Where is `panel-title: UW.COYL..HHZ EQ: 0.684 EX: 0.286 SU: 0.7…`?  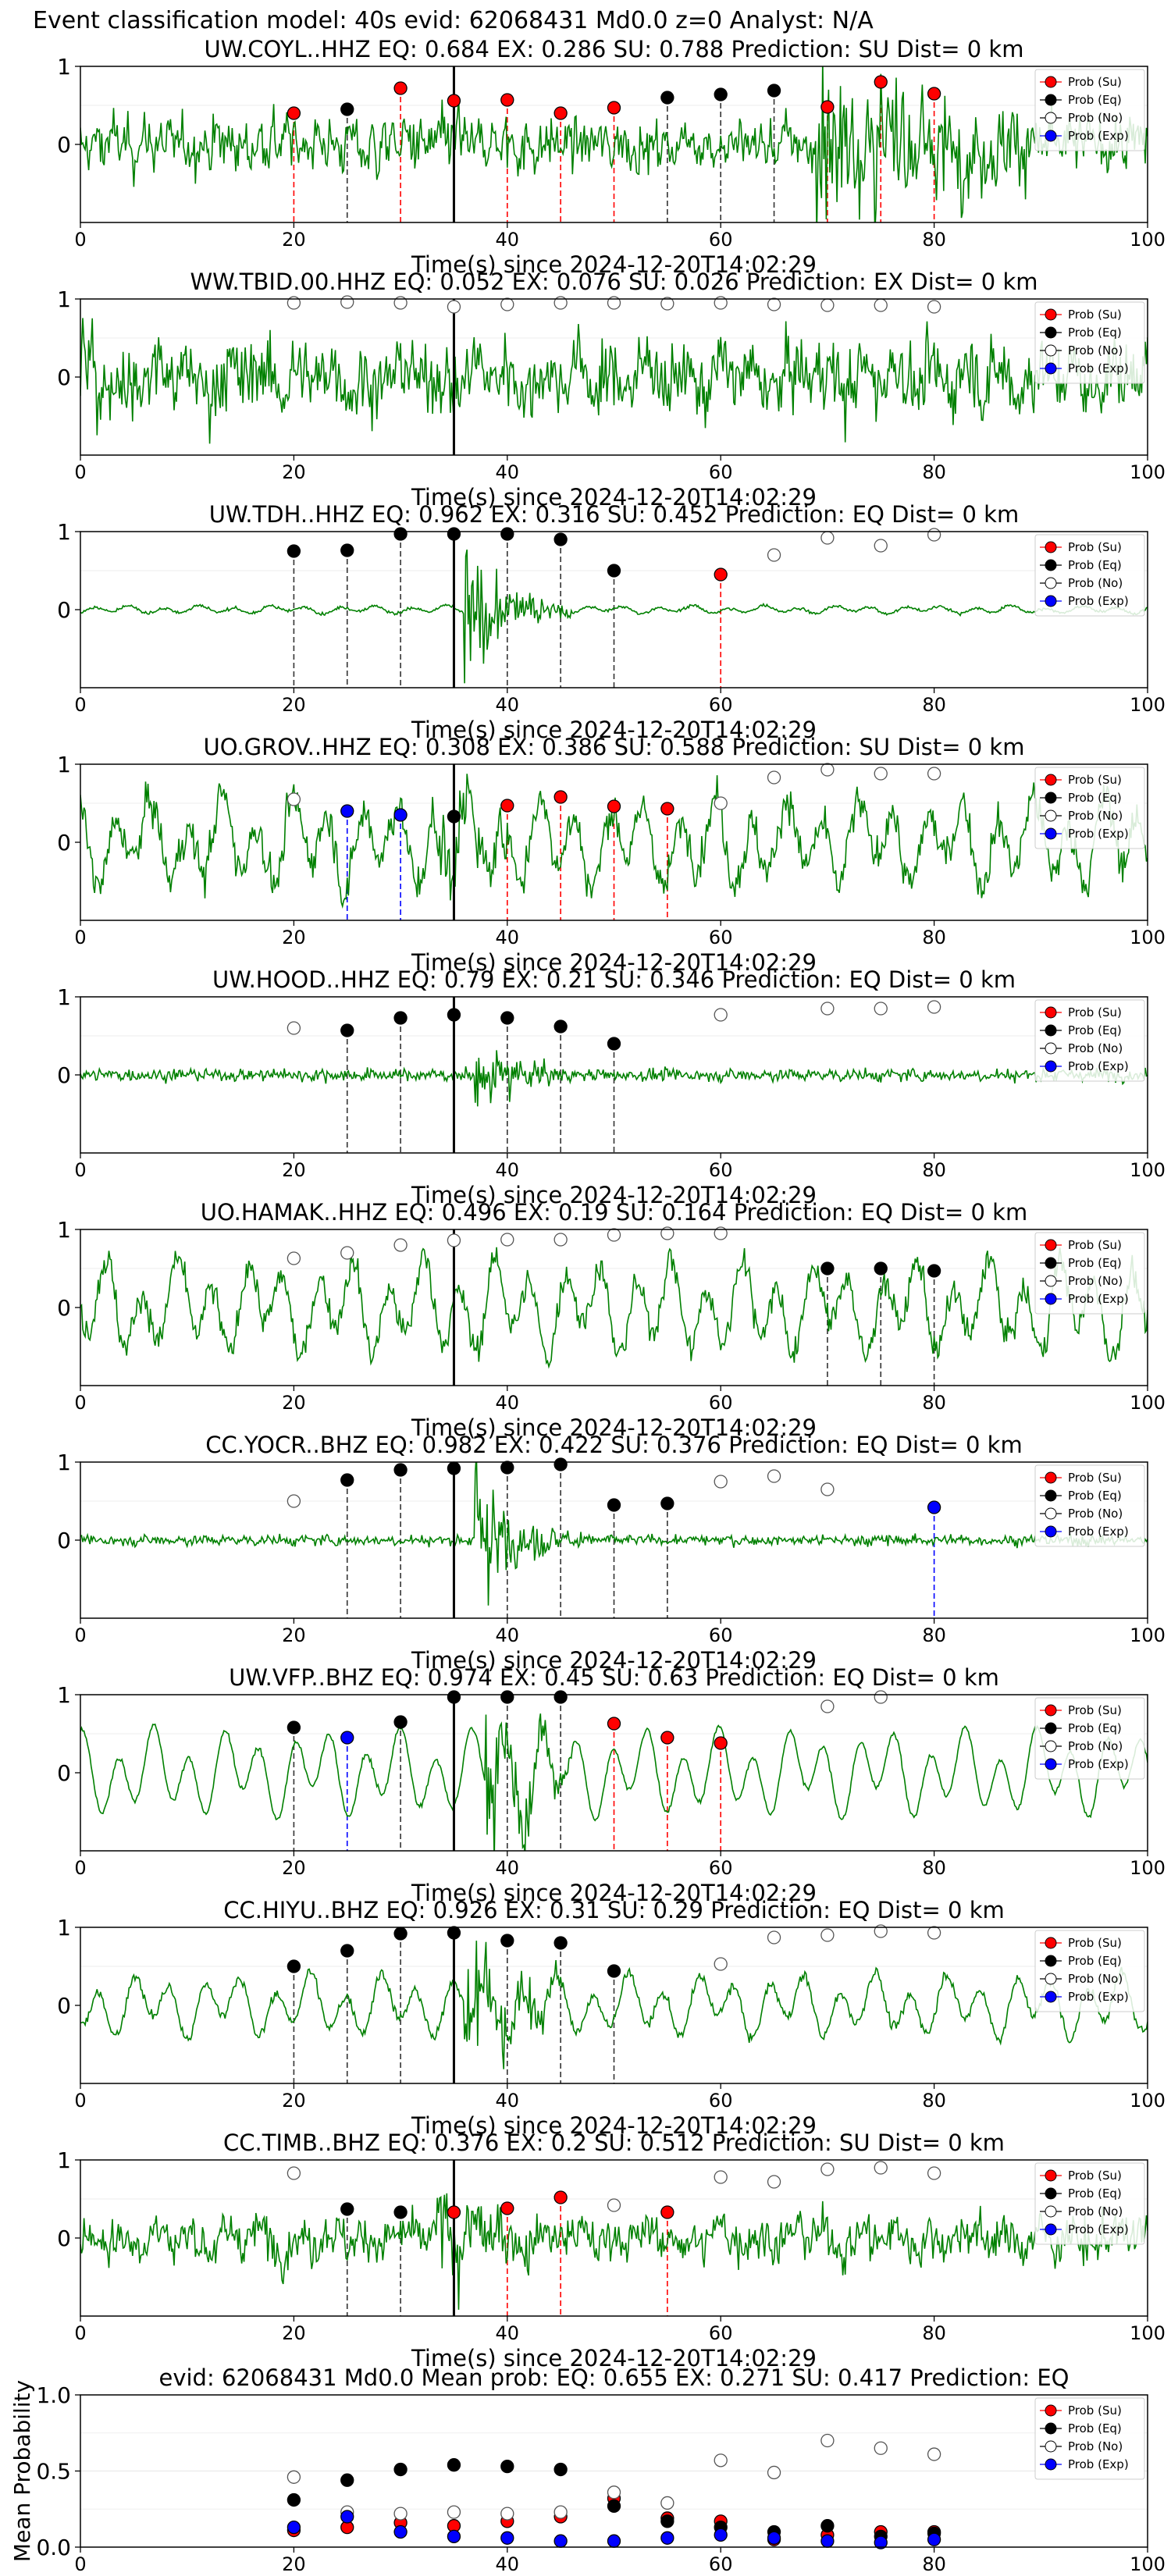 panel-title: UW.COYL..HHZ EQ: 0.684 EX: 0.286 SU: 0.7… is located at coordinates (614, 49).